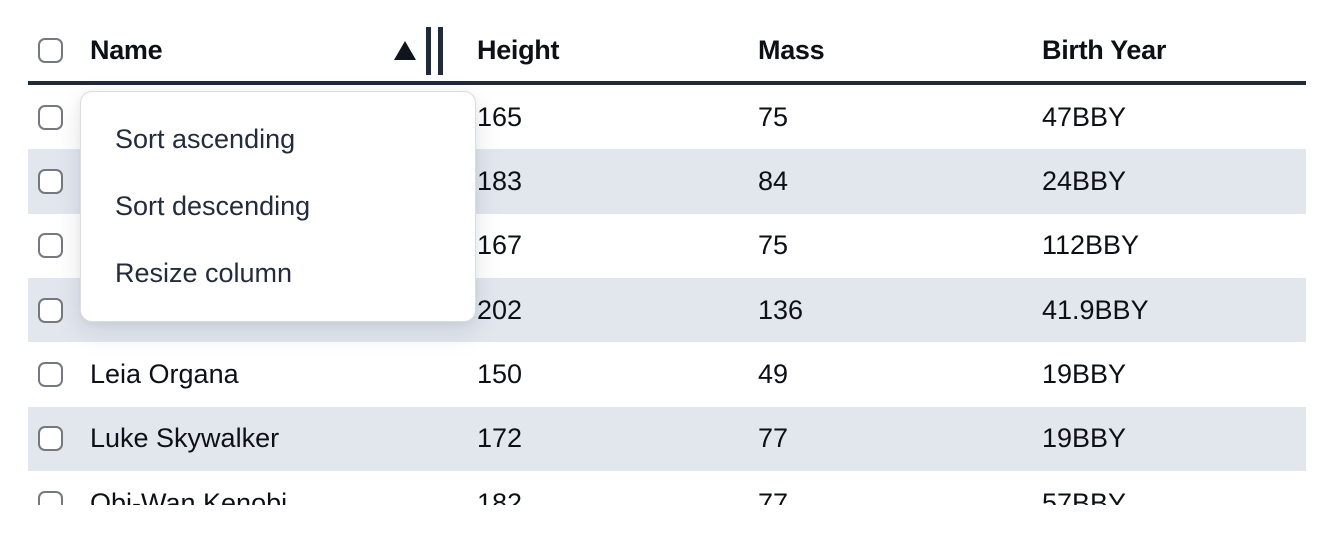 The height and width of the screenshot is (536, 1330). I want to click on column-header-mass: Mass, so click(900, 50).